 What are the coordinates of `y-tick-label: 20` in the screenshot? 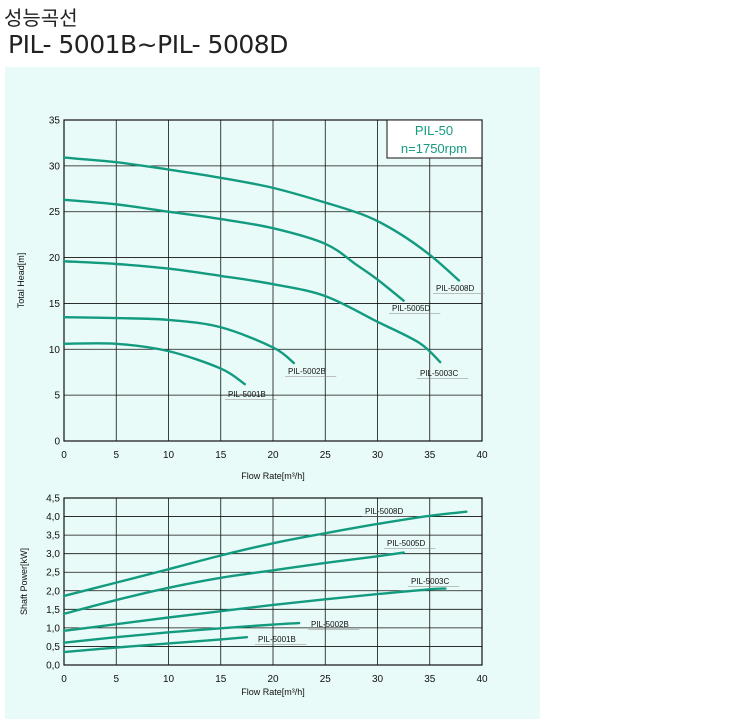 It's located at (55, 258).